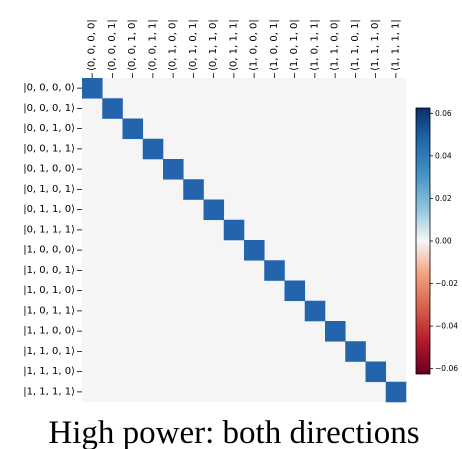 The width and height of the screenshot is (462, 449). Describe the element at coordinates (49, 351) in the screenshot. I see `row-tick-label-13: |1, 1, 0, 1⟩` at that location.